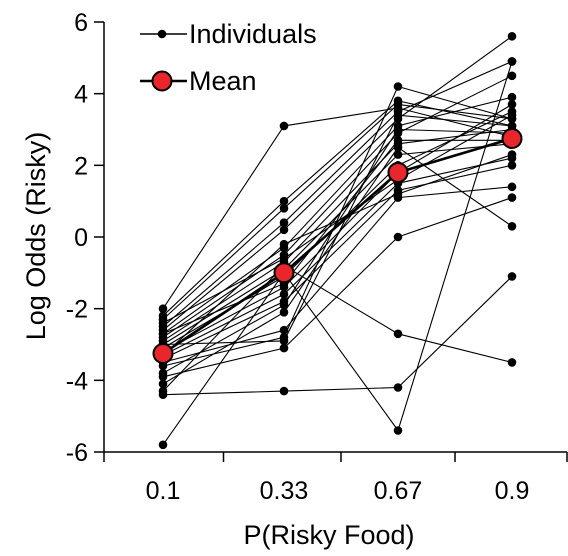  What do you see at coordinates (223, 81) in the screenshot?
I see `legend-mean-label: Mean` at bounding box center [223, 81].